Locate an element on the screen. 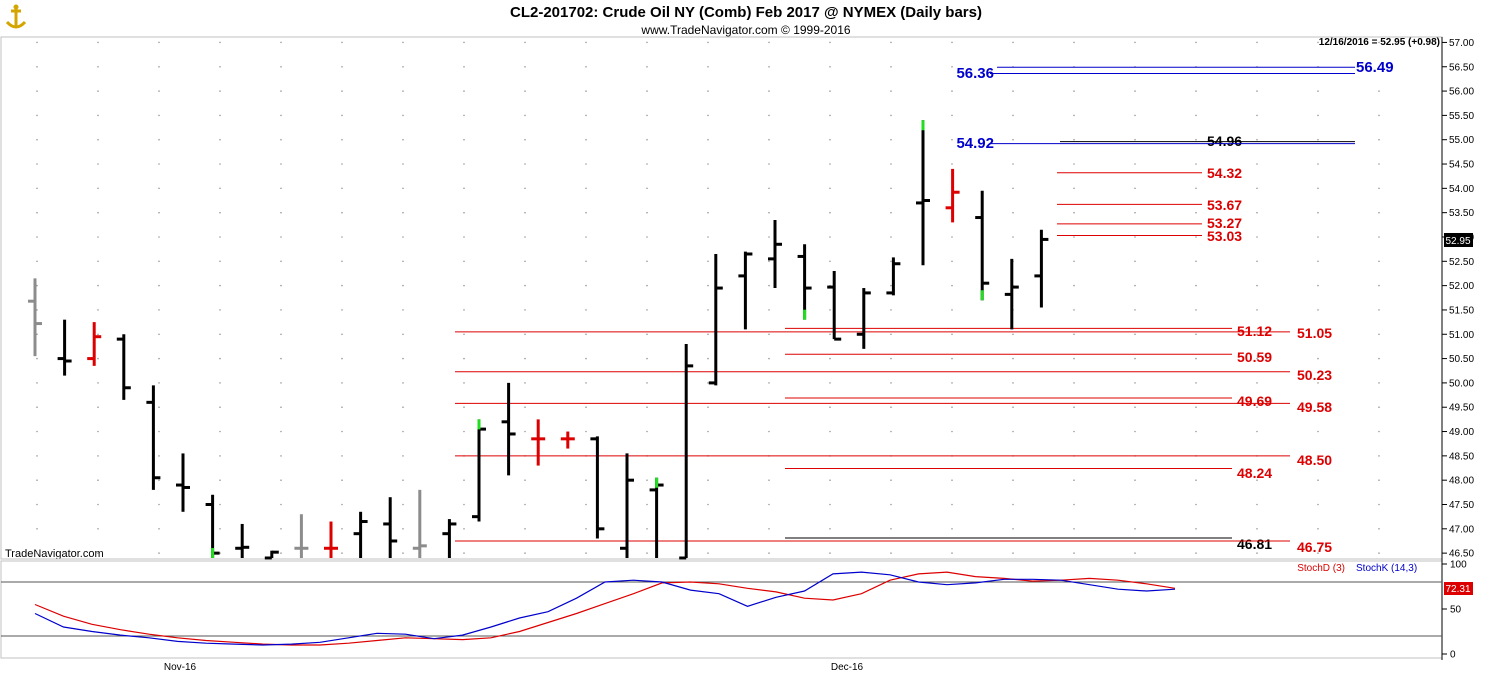  y-tick-label: 51.00 is located at coordinates (1461, 335).